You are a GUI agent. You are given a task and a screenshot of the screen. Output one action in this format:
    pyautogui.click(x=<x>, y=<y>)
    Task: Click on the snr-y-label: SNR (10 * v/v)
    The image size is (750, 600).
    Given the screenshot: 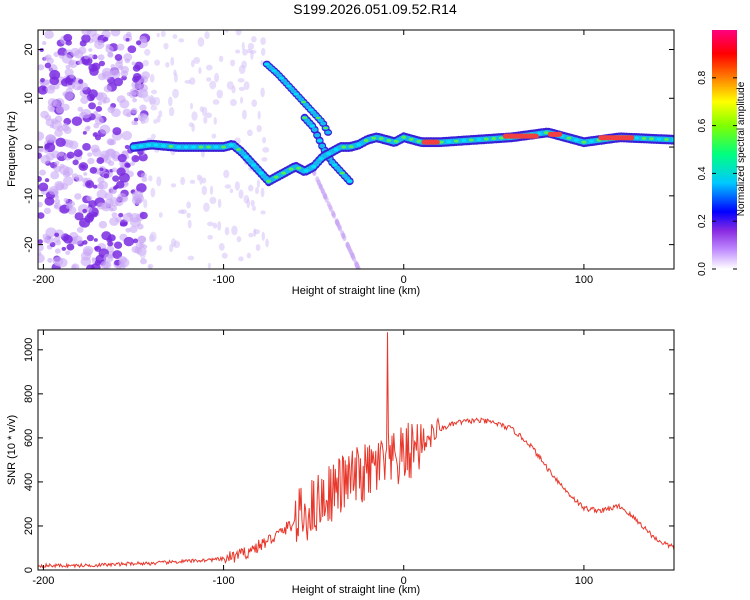 What is the action you would take?
    pyautogui.click(x=12, y=450)
    